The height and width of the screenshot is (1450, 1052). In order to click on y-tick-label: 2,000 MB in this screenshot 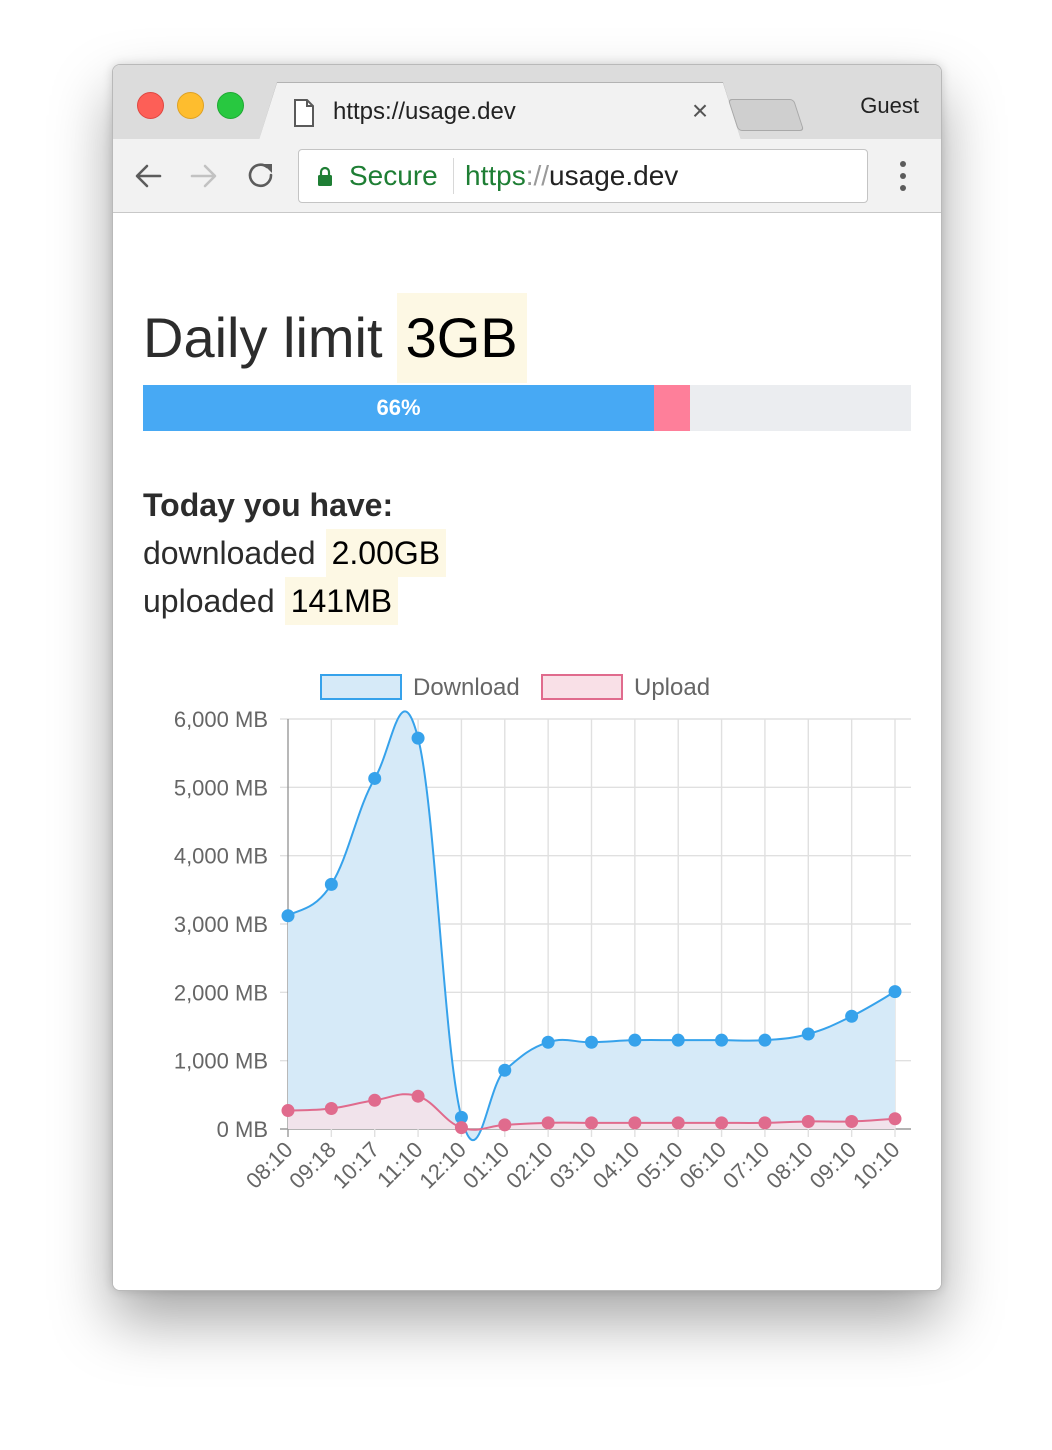, I will do `click(221, 992)`.